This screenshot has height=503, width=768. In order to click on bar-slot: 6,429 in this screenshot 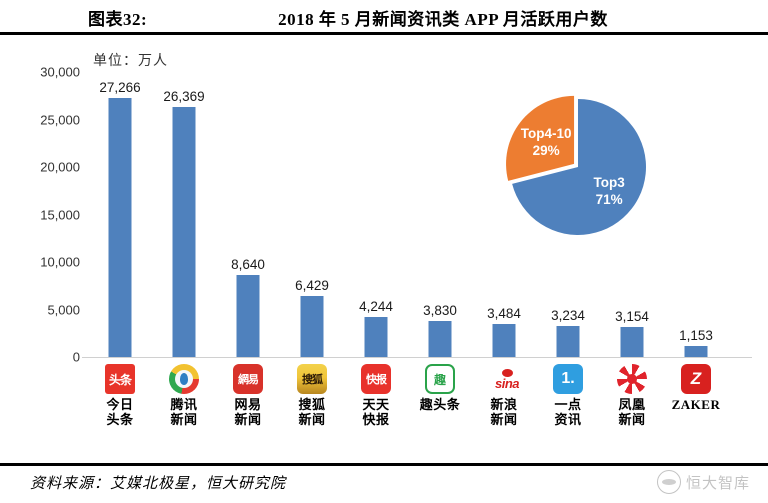, I will do `click(312, 196)`.